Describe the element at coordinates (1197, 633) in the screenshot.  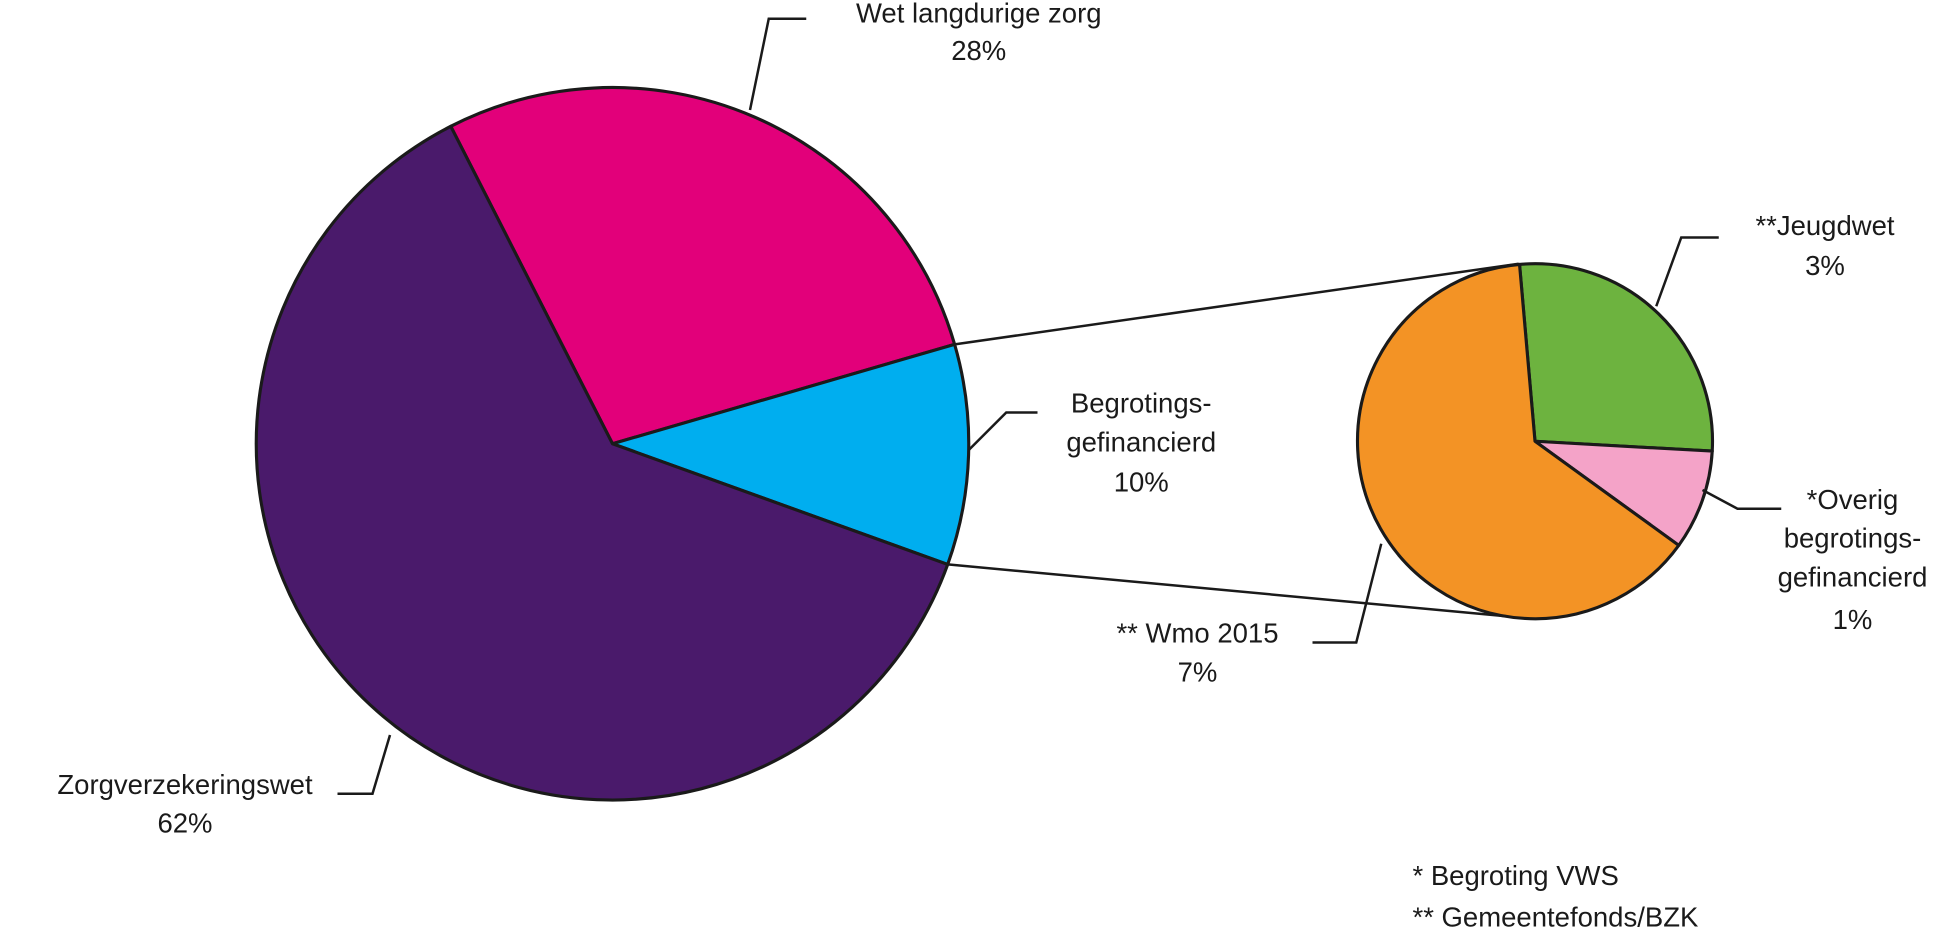
I see `slice-label: ** Wmo 2015` at that location.